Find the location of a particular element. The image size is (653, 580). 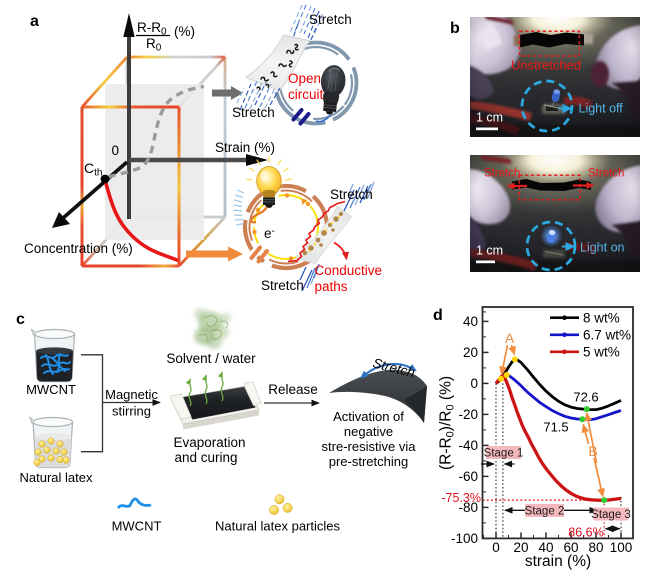

svg-text: a is located at coordinates (34, 21).